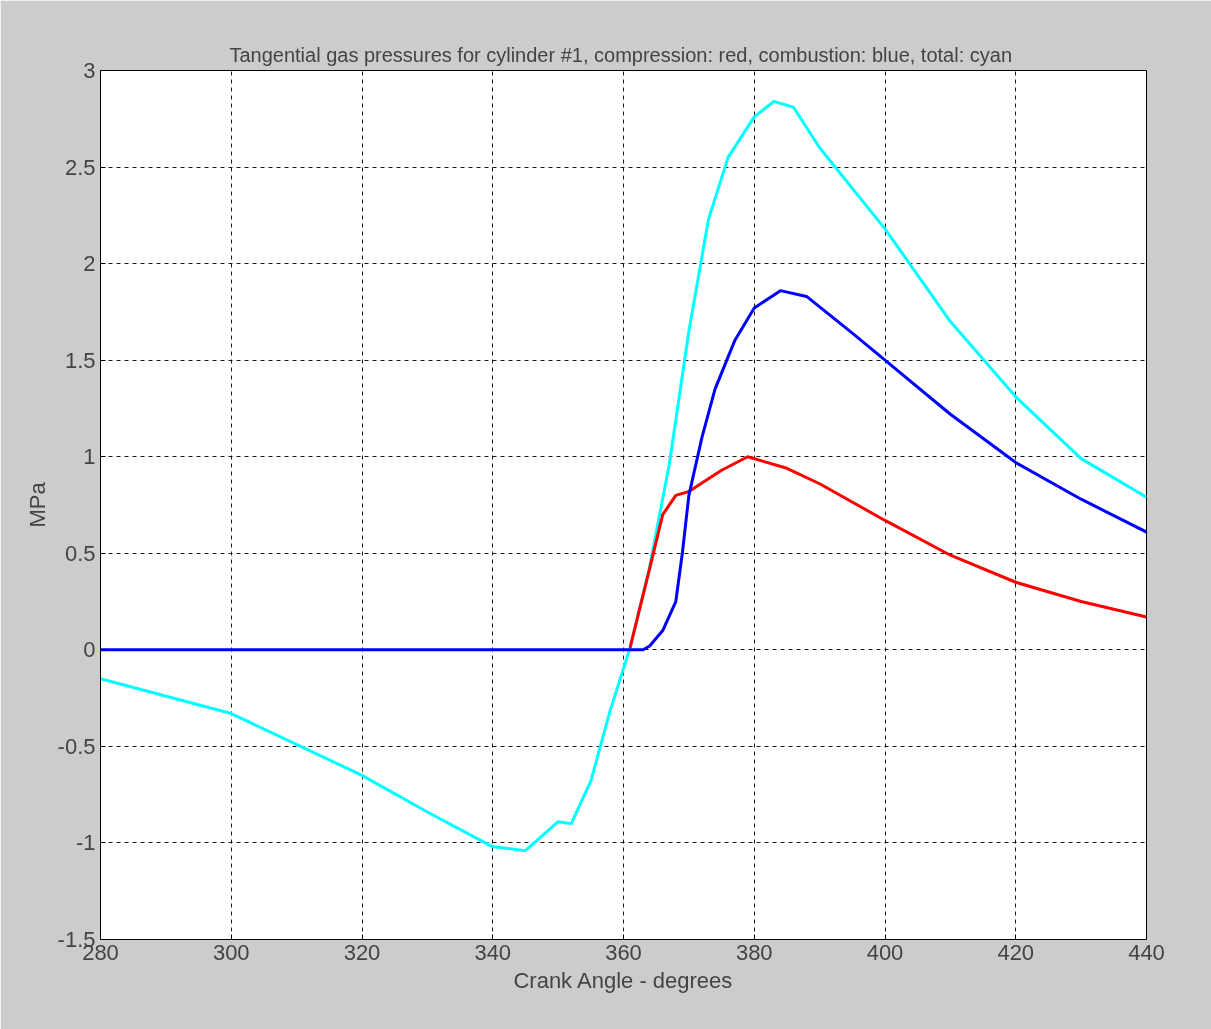 Image resolution: width=1211 pixels, height=1029 pixels. I want to click on y-tick-label: -0.5, so click(76, 746).